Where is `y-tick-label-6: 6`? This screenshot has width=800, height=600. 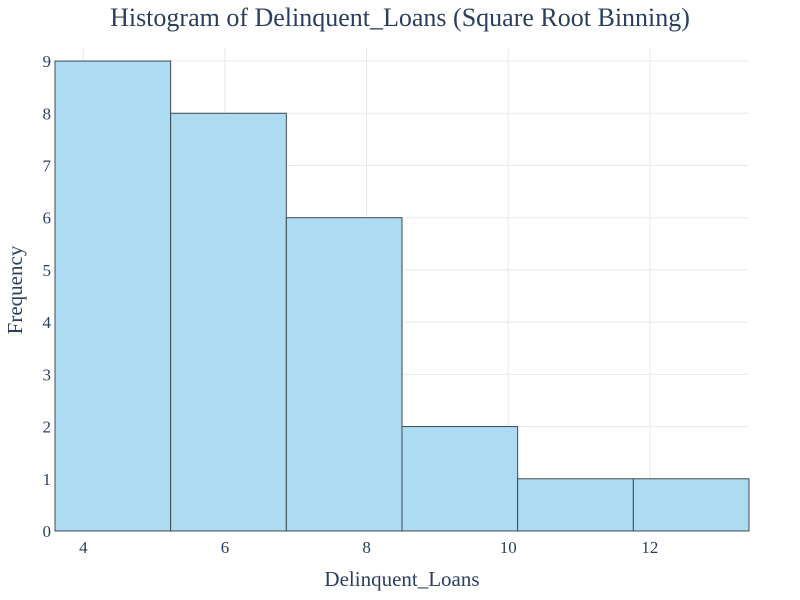
y-tick-label-6: 6 is located at coordinates (47, 218).